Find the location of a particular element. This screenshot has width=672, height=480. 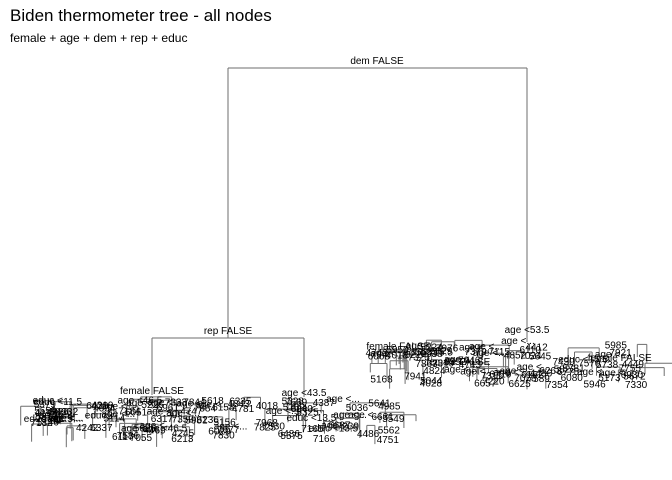

leaf-value-label: 5224 is located at coordinates (431, 348).